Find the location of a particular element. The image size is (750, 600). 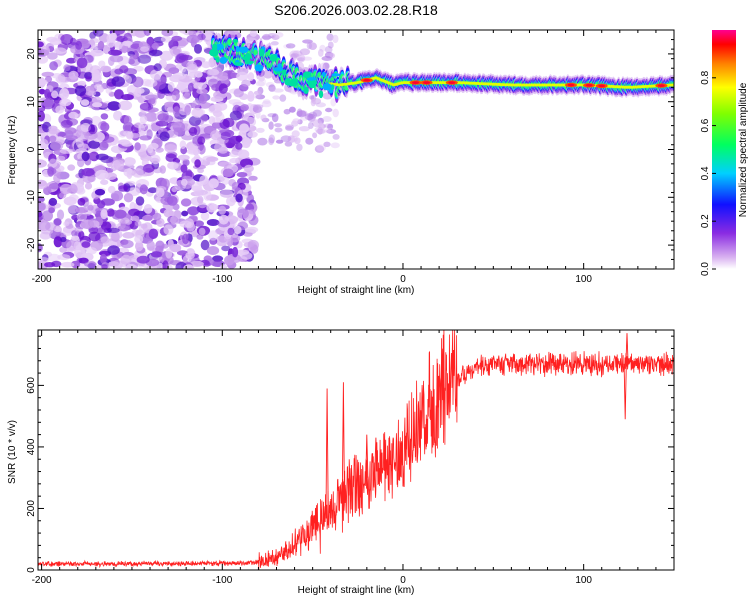

colorbar-tick-label: 0.8 is located at coordinates (705, 77).